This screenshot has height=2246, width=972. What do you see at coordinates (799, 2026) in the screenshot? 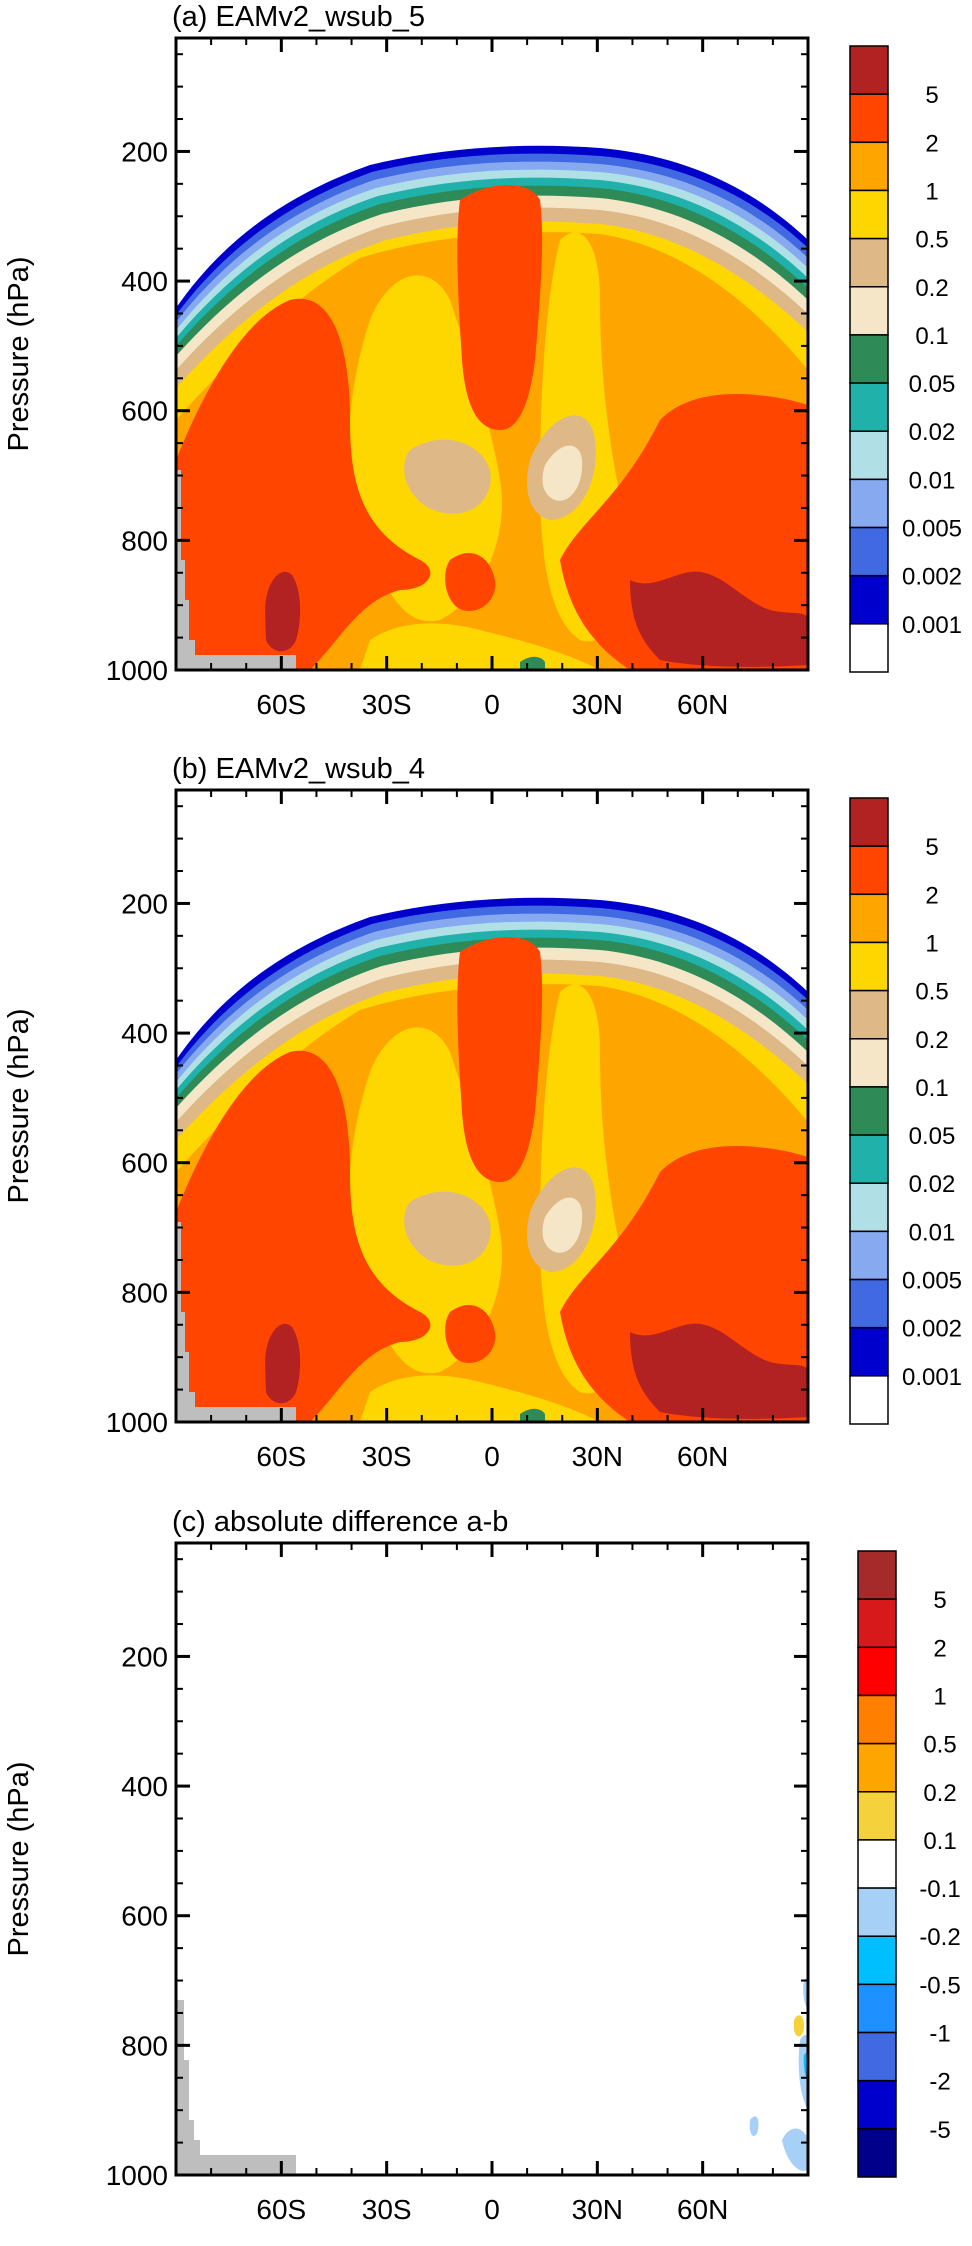
I see `diff-positive-patch` at bounding box center [799, 2026].